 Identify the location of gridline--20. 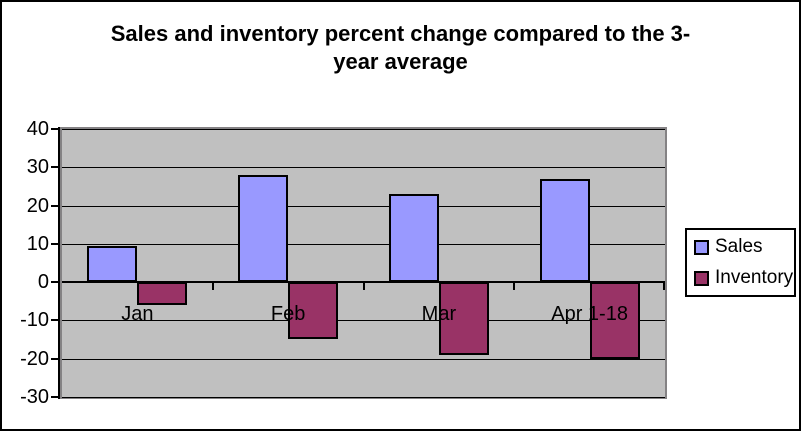
(363, 359).